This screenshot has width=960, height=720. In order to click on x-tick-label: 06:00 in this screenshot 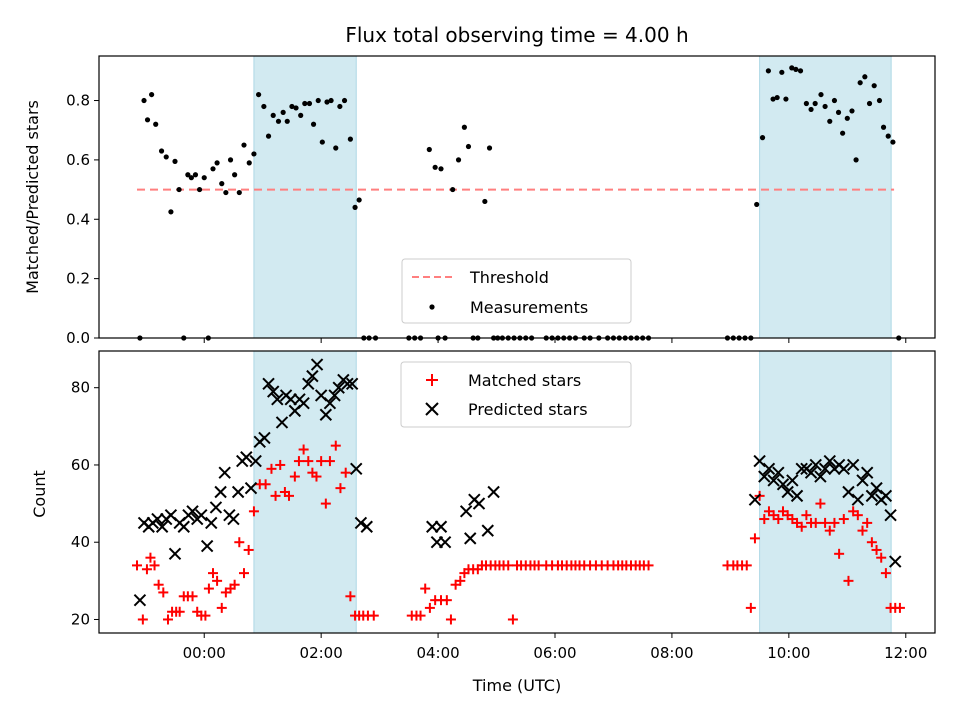, I will do `click(554, 653)`.